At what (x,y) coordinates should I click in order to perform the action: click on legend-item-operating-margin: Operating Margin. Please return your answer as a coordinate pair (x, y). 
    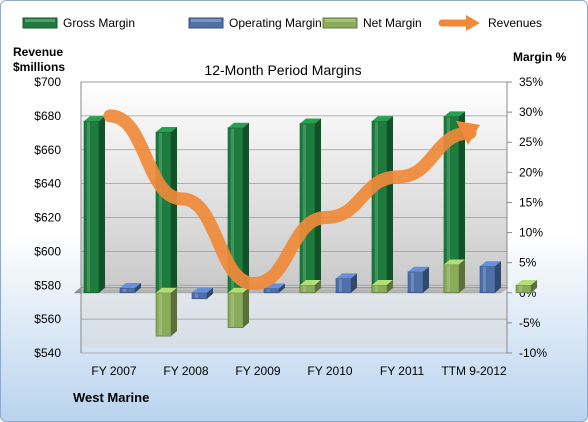
    Looking at the image, I should click on (255, 23).